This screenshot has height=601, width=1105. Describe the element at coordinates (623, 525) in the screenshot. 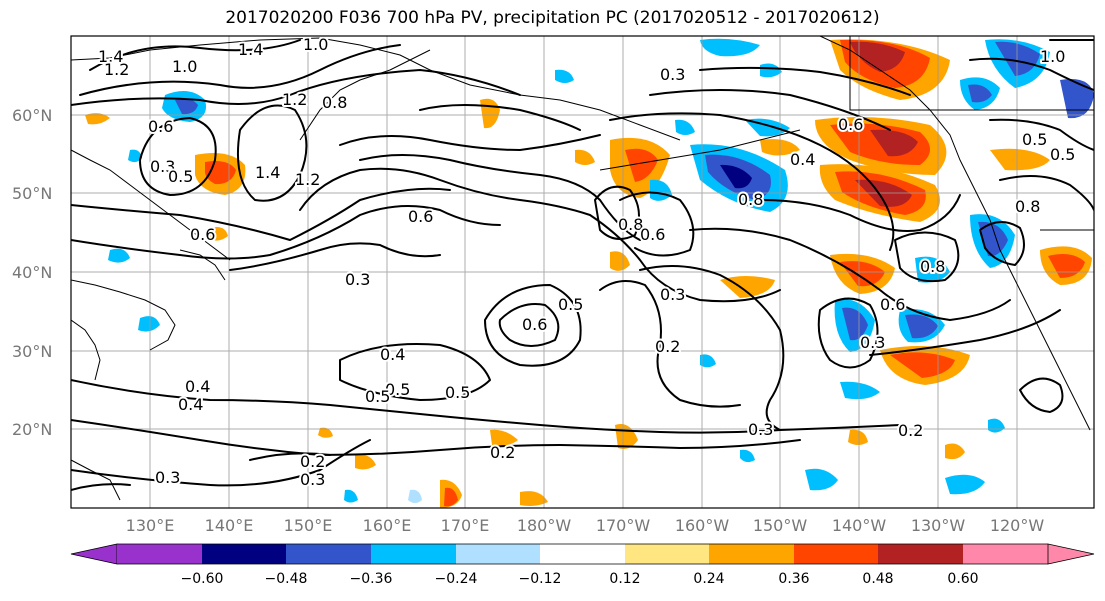

I see `lon-tick-label: 170°W` at that location.